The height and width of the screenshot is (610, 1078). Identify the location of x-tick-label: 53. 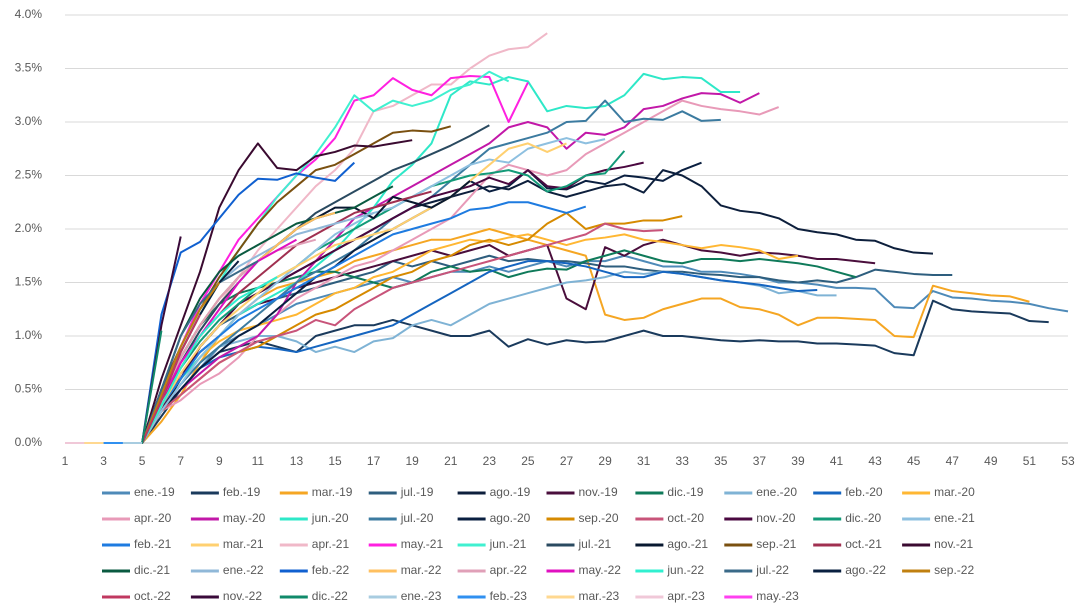
(1068, 461).